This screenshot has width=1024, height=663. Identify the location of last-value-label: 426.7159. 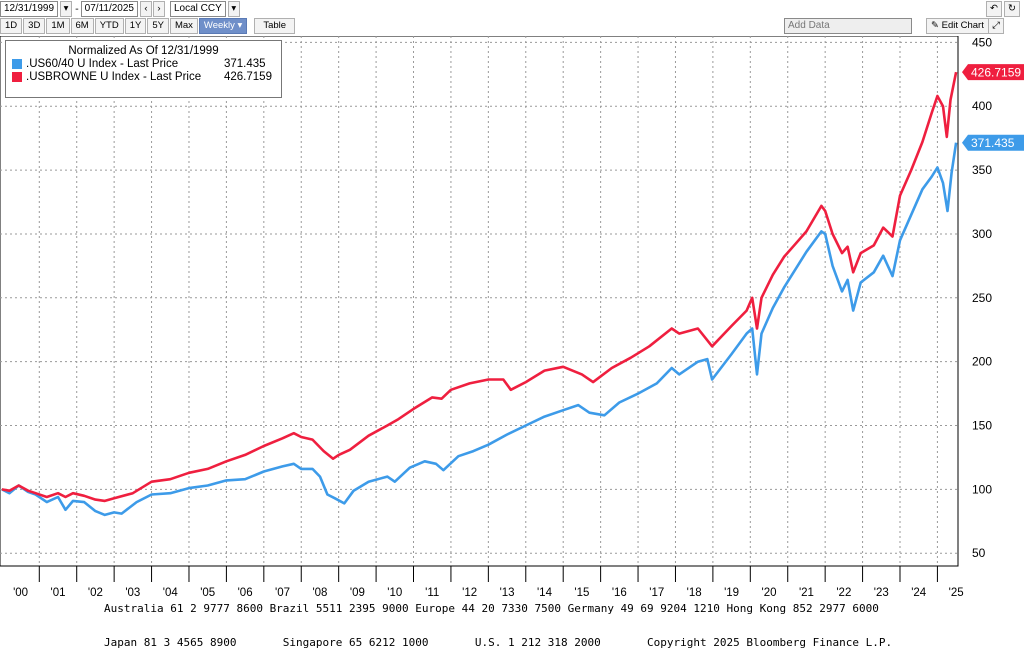
(996, 73).